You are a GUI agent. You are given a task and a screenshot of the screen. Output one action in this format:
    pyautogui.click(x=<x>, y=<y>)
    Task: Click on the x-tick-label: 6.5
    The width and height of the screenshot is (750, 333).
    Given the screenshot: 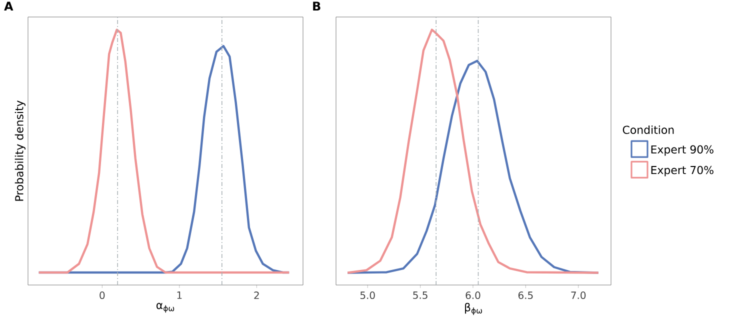 What is the action you would take?
    pyautogui.click(x=525, y=296)
    